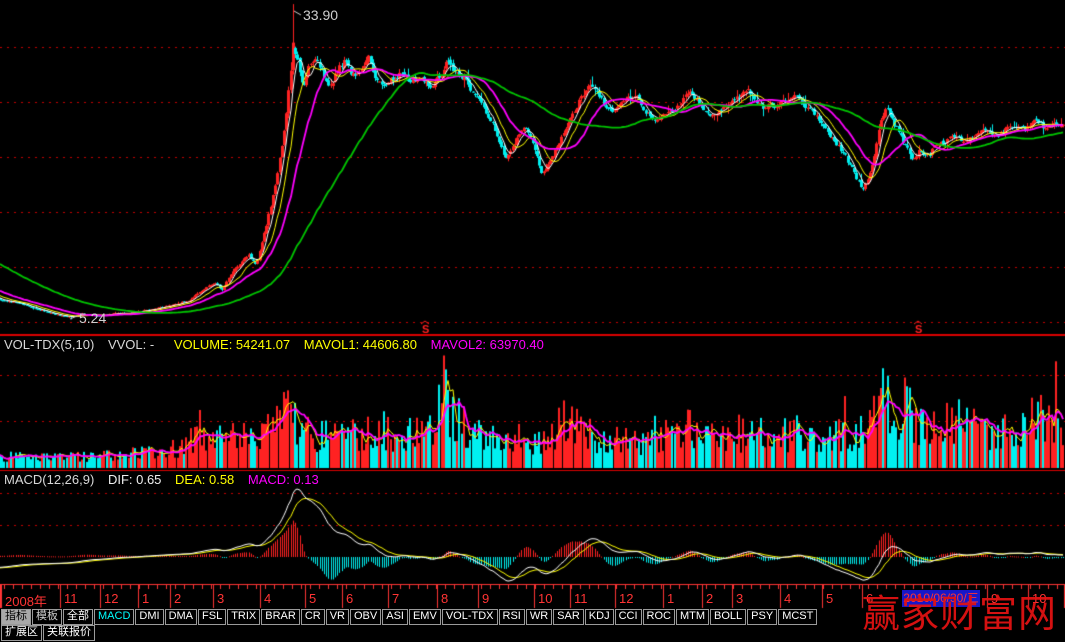 Image resolution: width=1065 pixels, height=642 pixels. I want to click on volume-indicator-name: VOL-TDX(5,10), so click(49, 344).